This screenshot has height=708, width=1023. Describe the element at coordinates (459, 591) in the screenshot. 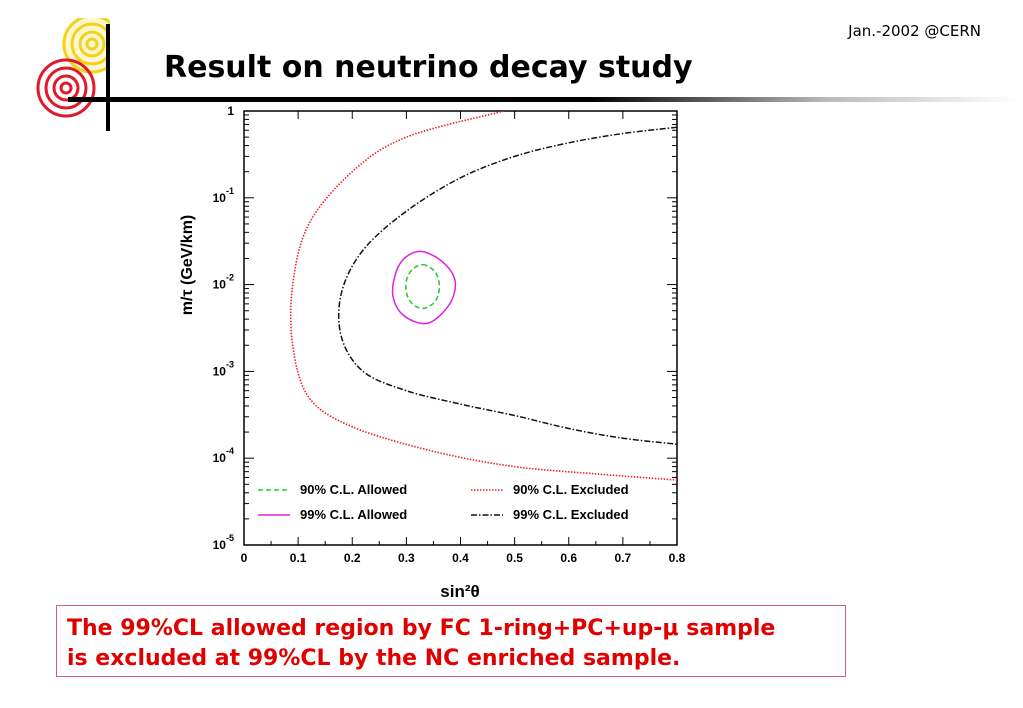

I see `x-axis-label: sin²θ` at that location.